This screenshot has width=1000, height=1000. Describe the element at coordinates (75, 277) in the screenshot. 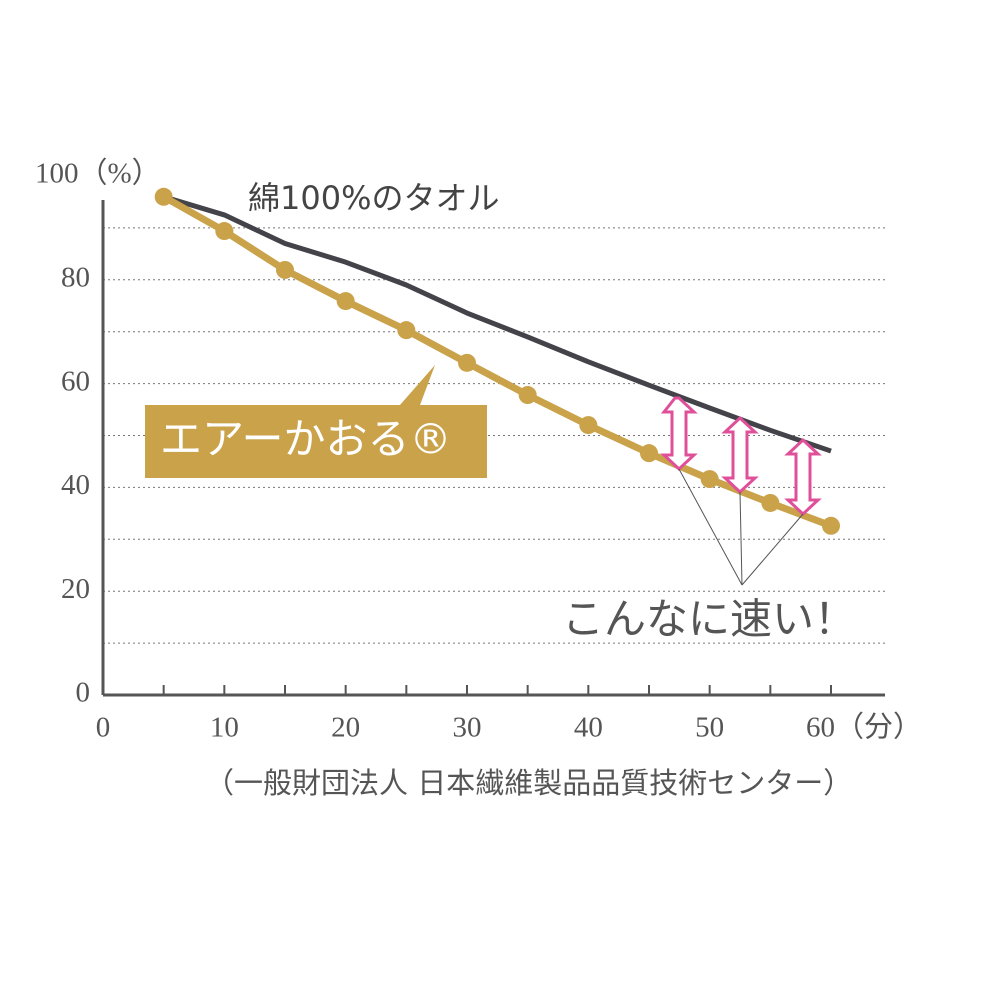

I see `y-tick-label: 80` at that location.